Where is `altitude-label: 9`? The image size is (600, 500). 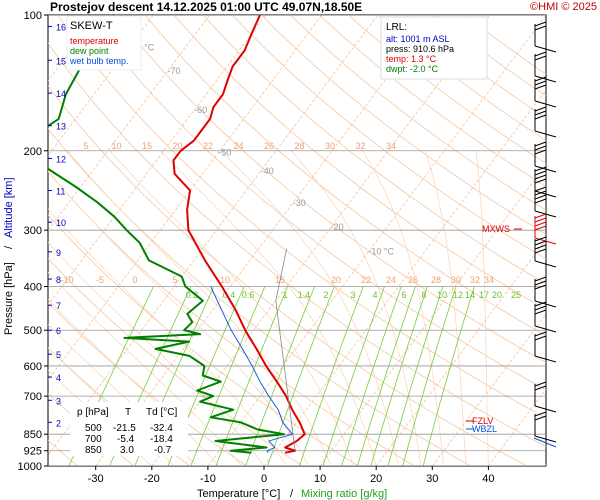
altitude-label: 9 is located at coordinates (58, 253).